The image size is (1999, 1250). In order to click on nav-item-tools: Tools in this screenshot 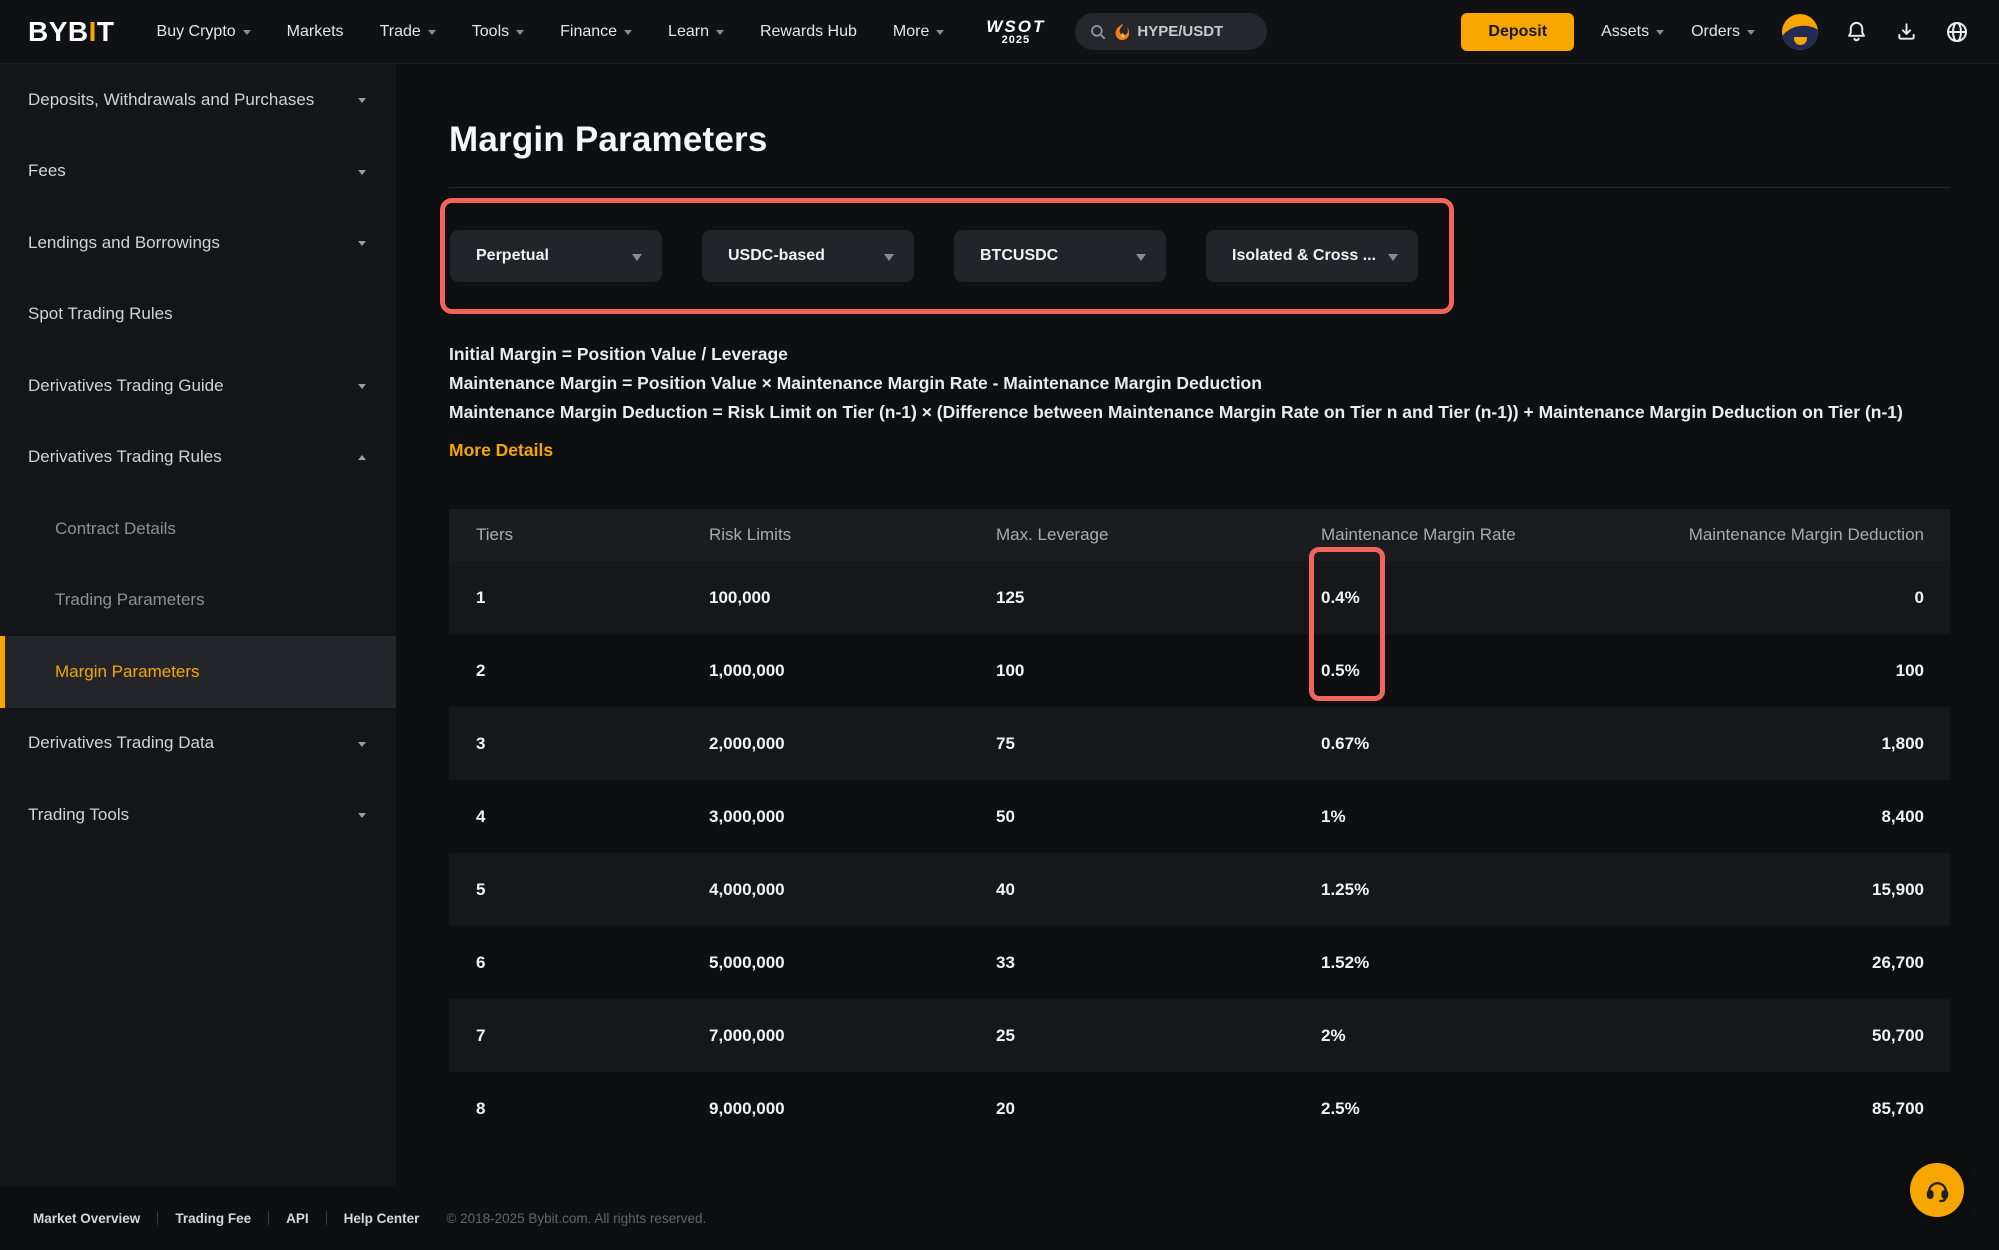, I will do `click(498, 31)`.